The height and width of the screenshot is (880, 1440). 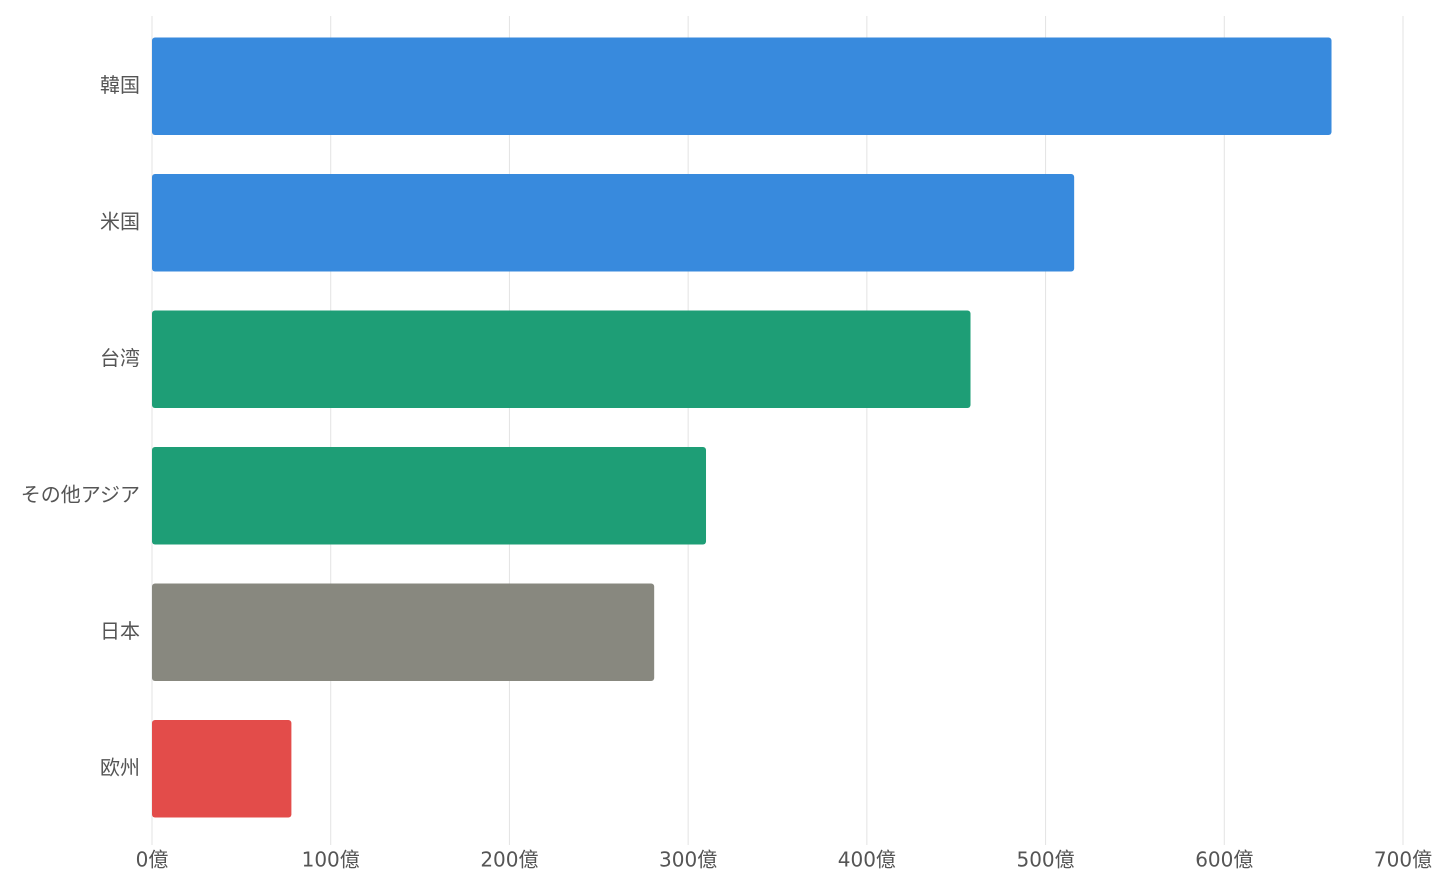 What do you see at coordinates (120, 631) in the screenshot?
I see `y-tick-label: 日本` at bounding box center [120, 631].